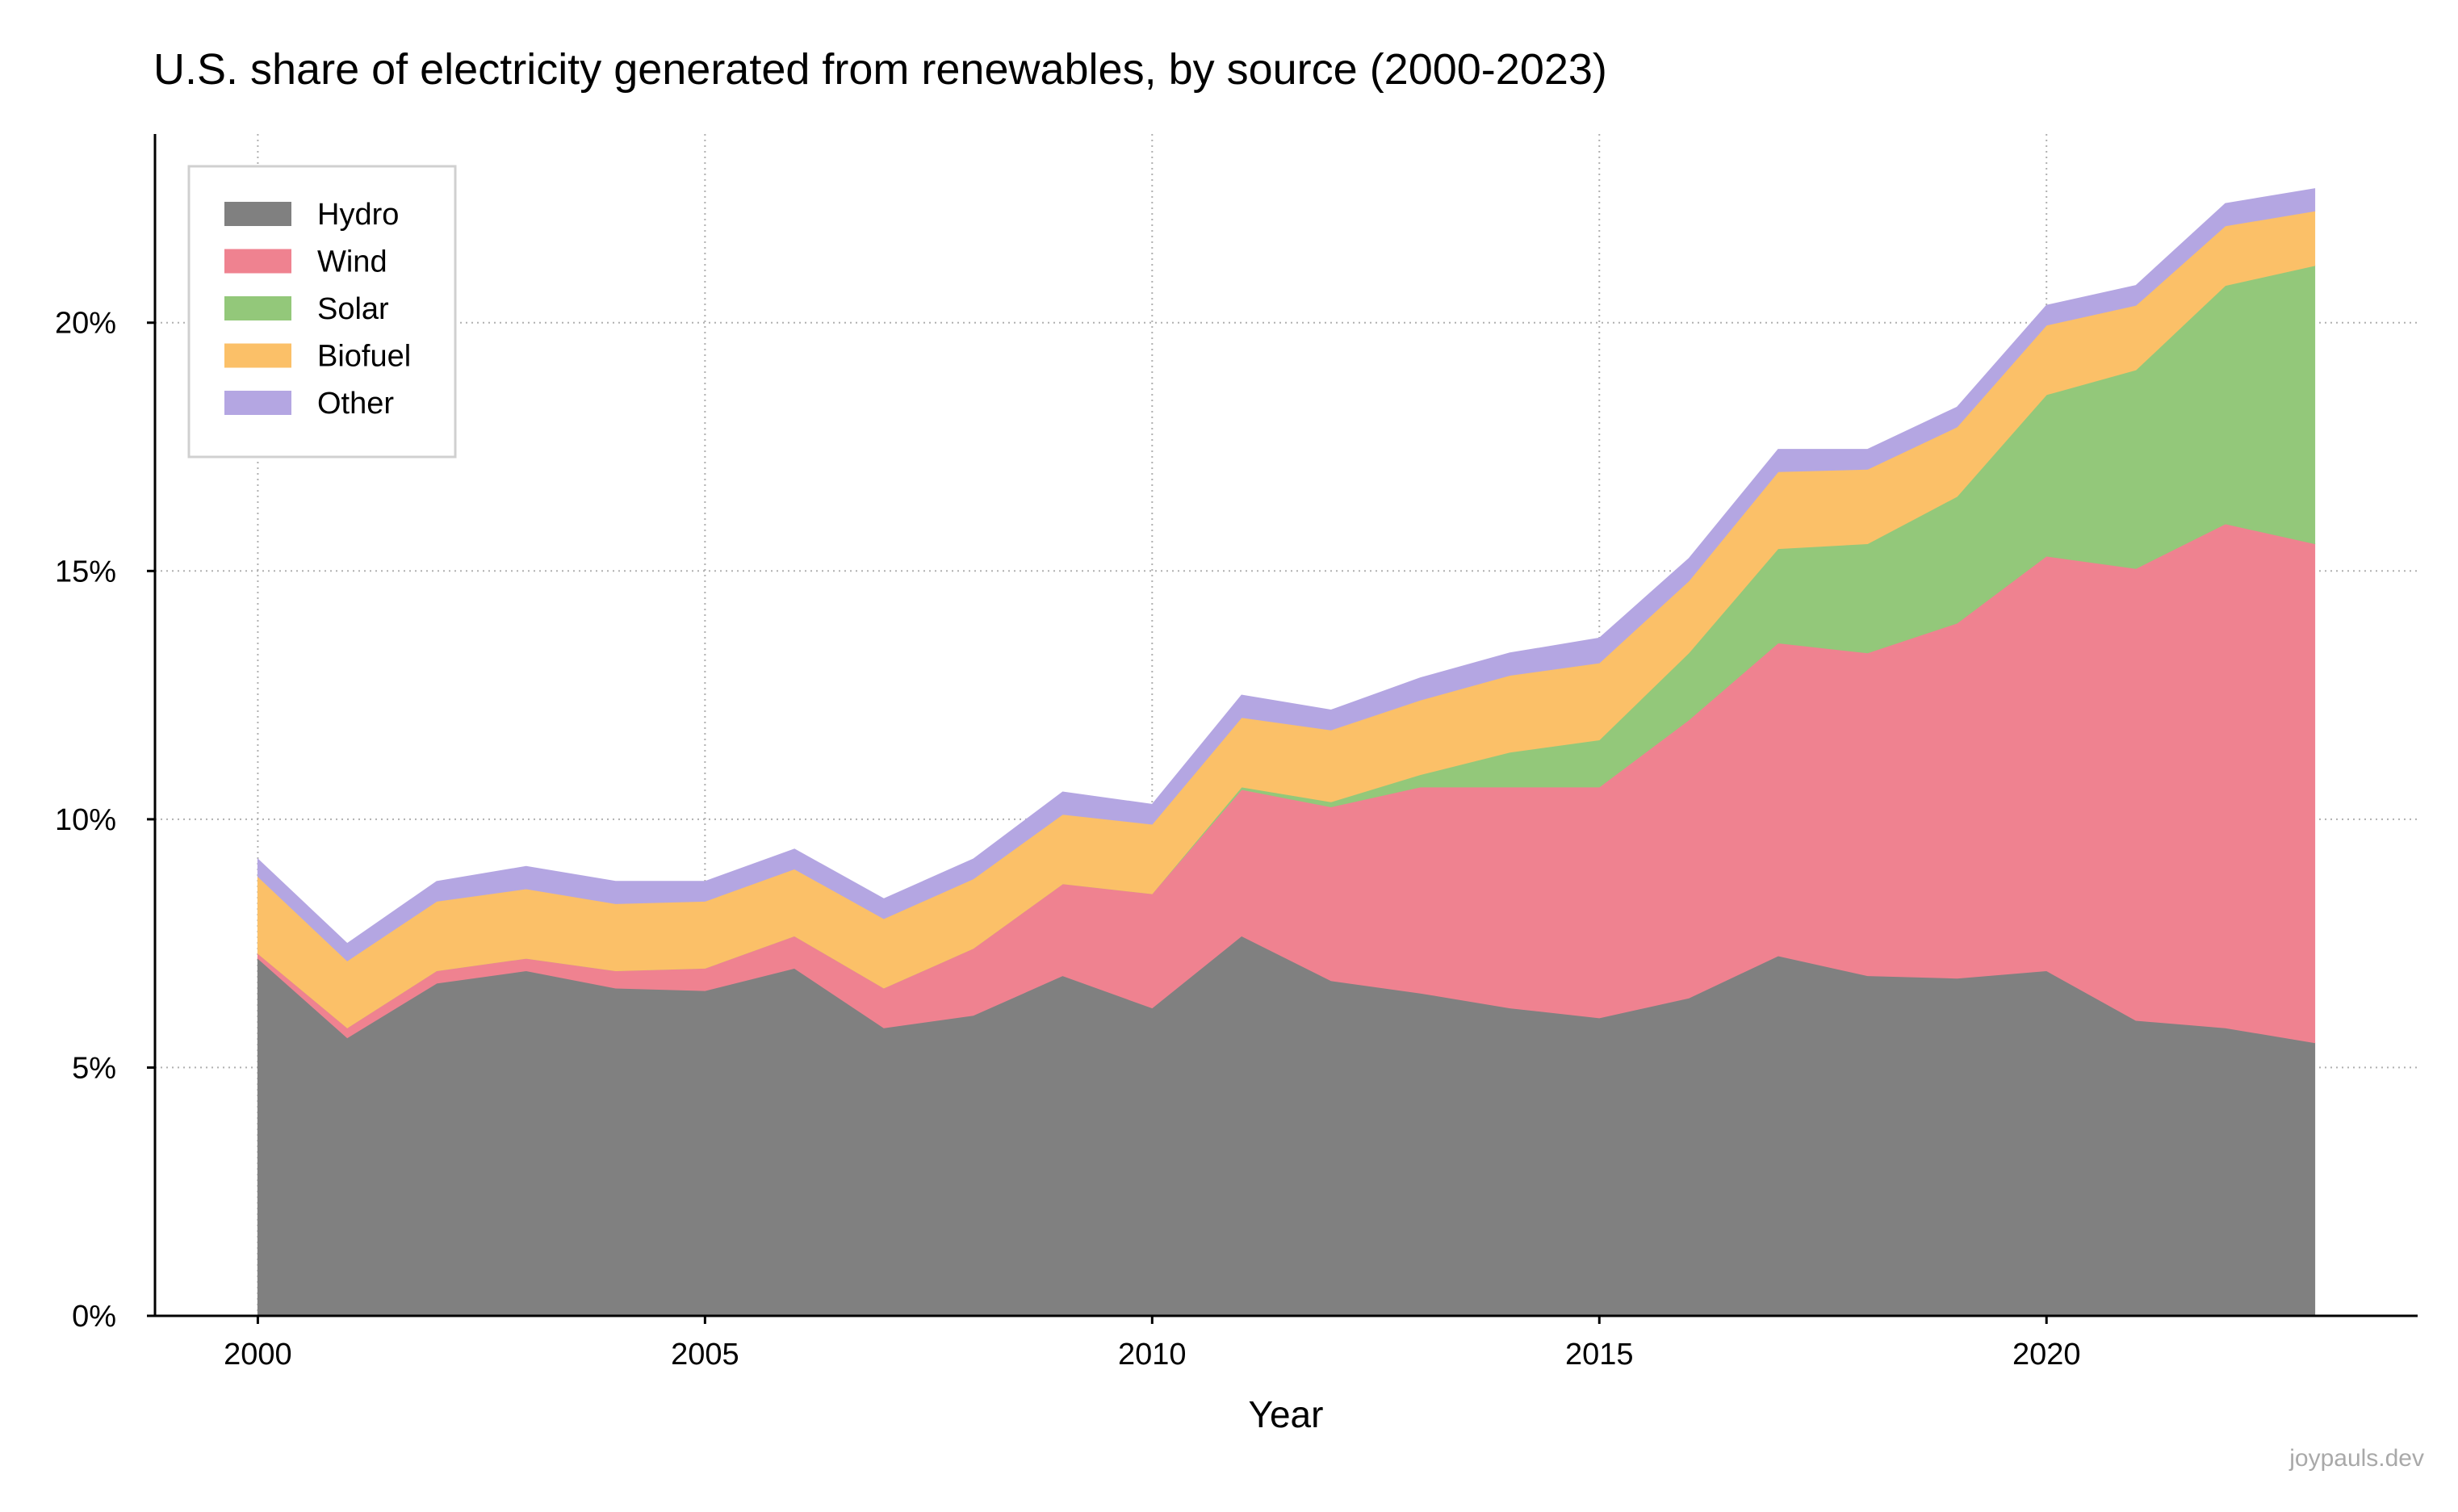 This screenshot has height=1512, width=2458. What do you see at coordinates (94, 1068) in the screenshot?
I see `y-tick-label: 5%` at bounding box center [94, 1068].